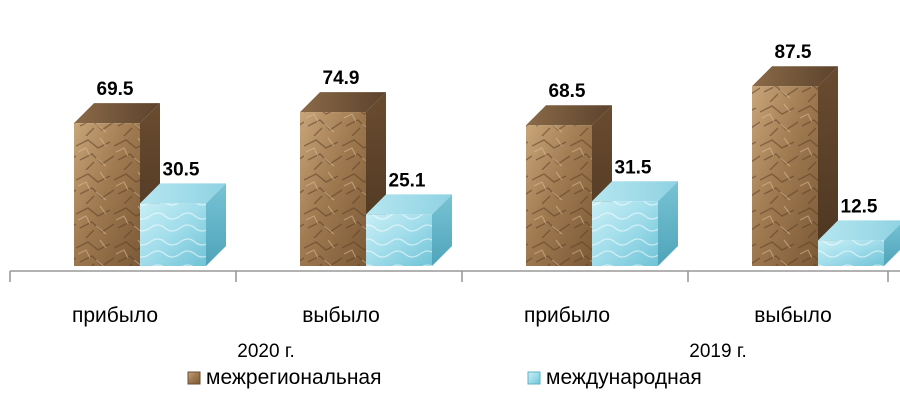 Image resolution: width=900 pixels, height=396 pixels. Describe the element at coordinates (452, 333) in the screenshot. I see `category-labels: прибыло выбыло прибыло выбыло 2020 г. 2019 г.` at that location.